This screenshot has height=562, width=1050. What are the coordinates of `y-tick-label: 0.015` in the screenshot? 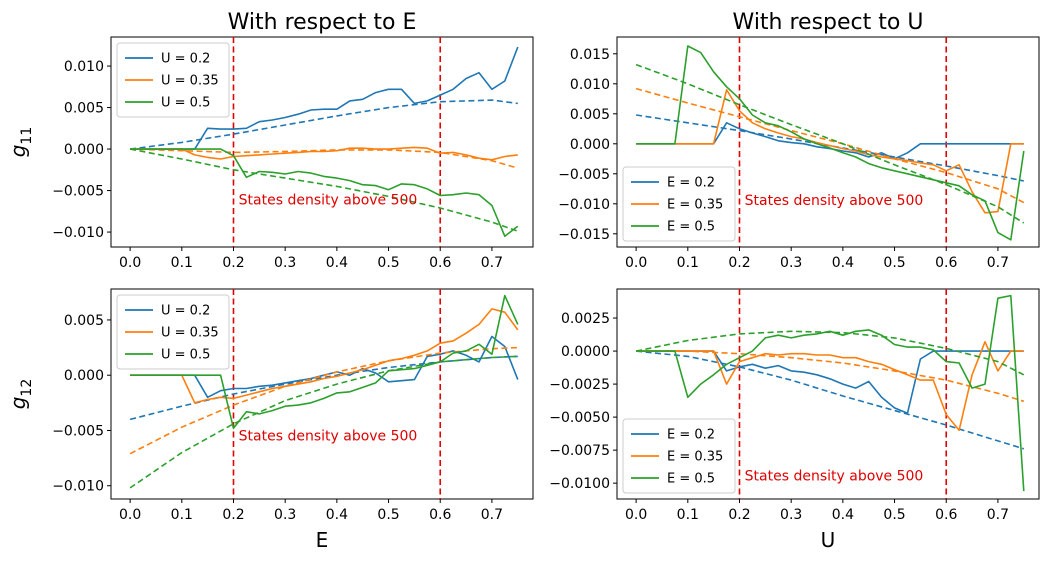 It's located at (590, 55).